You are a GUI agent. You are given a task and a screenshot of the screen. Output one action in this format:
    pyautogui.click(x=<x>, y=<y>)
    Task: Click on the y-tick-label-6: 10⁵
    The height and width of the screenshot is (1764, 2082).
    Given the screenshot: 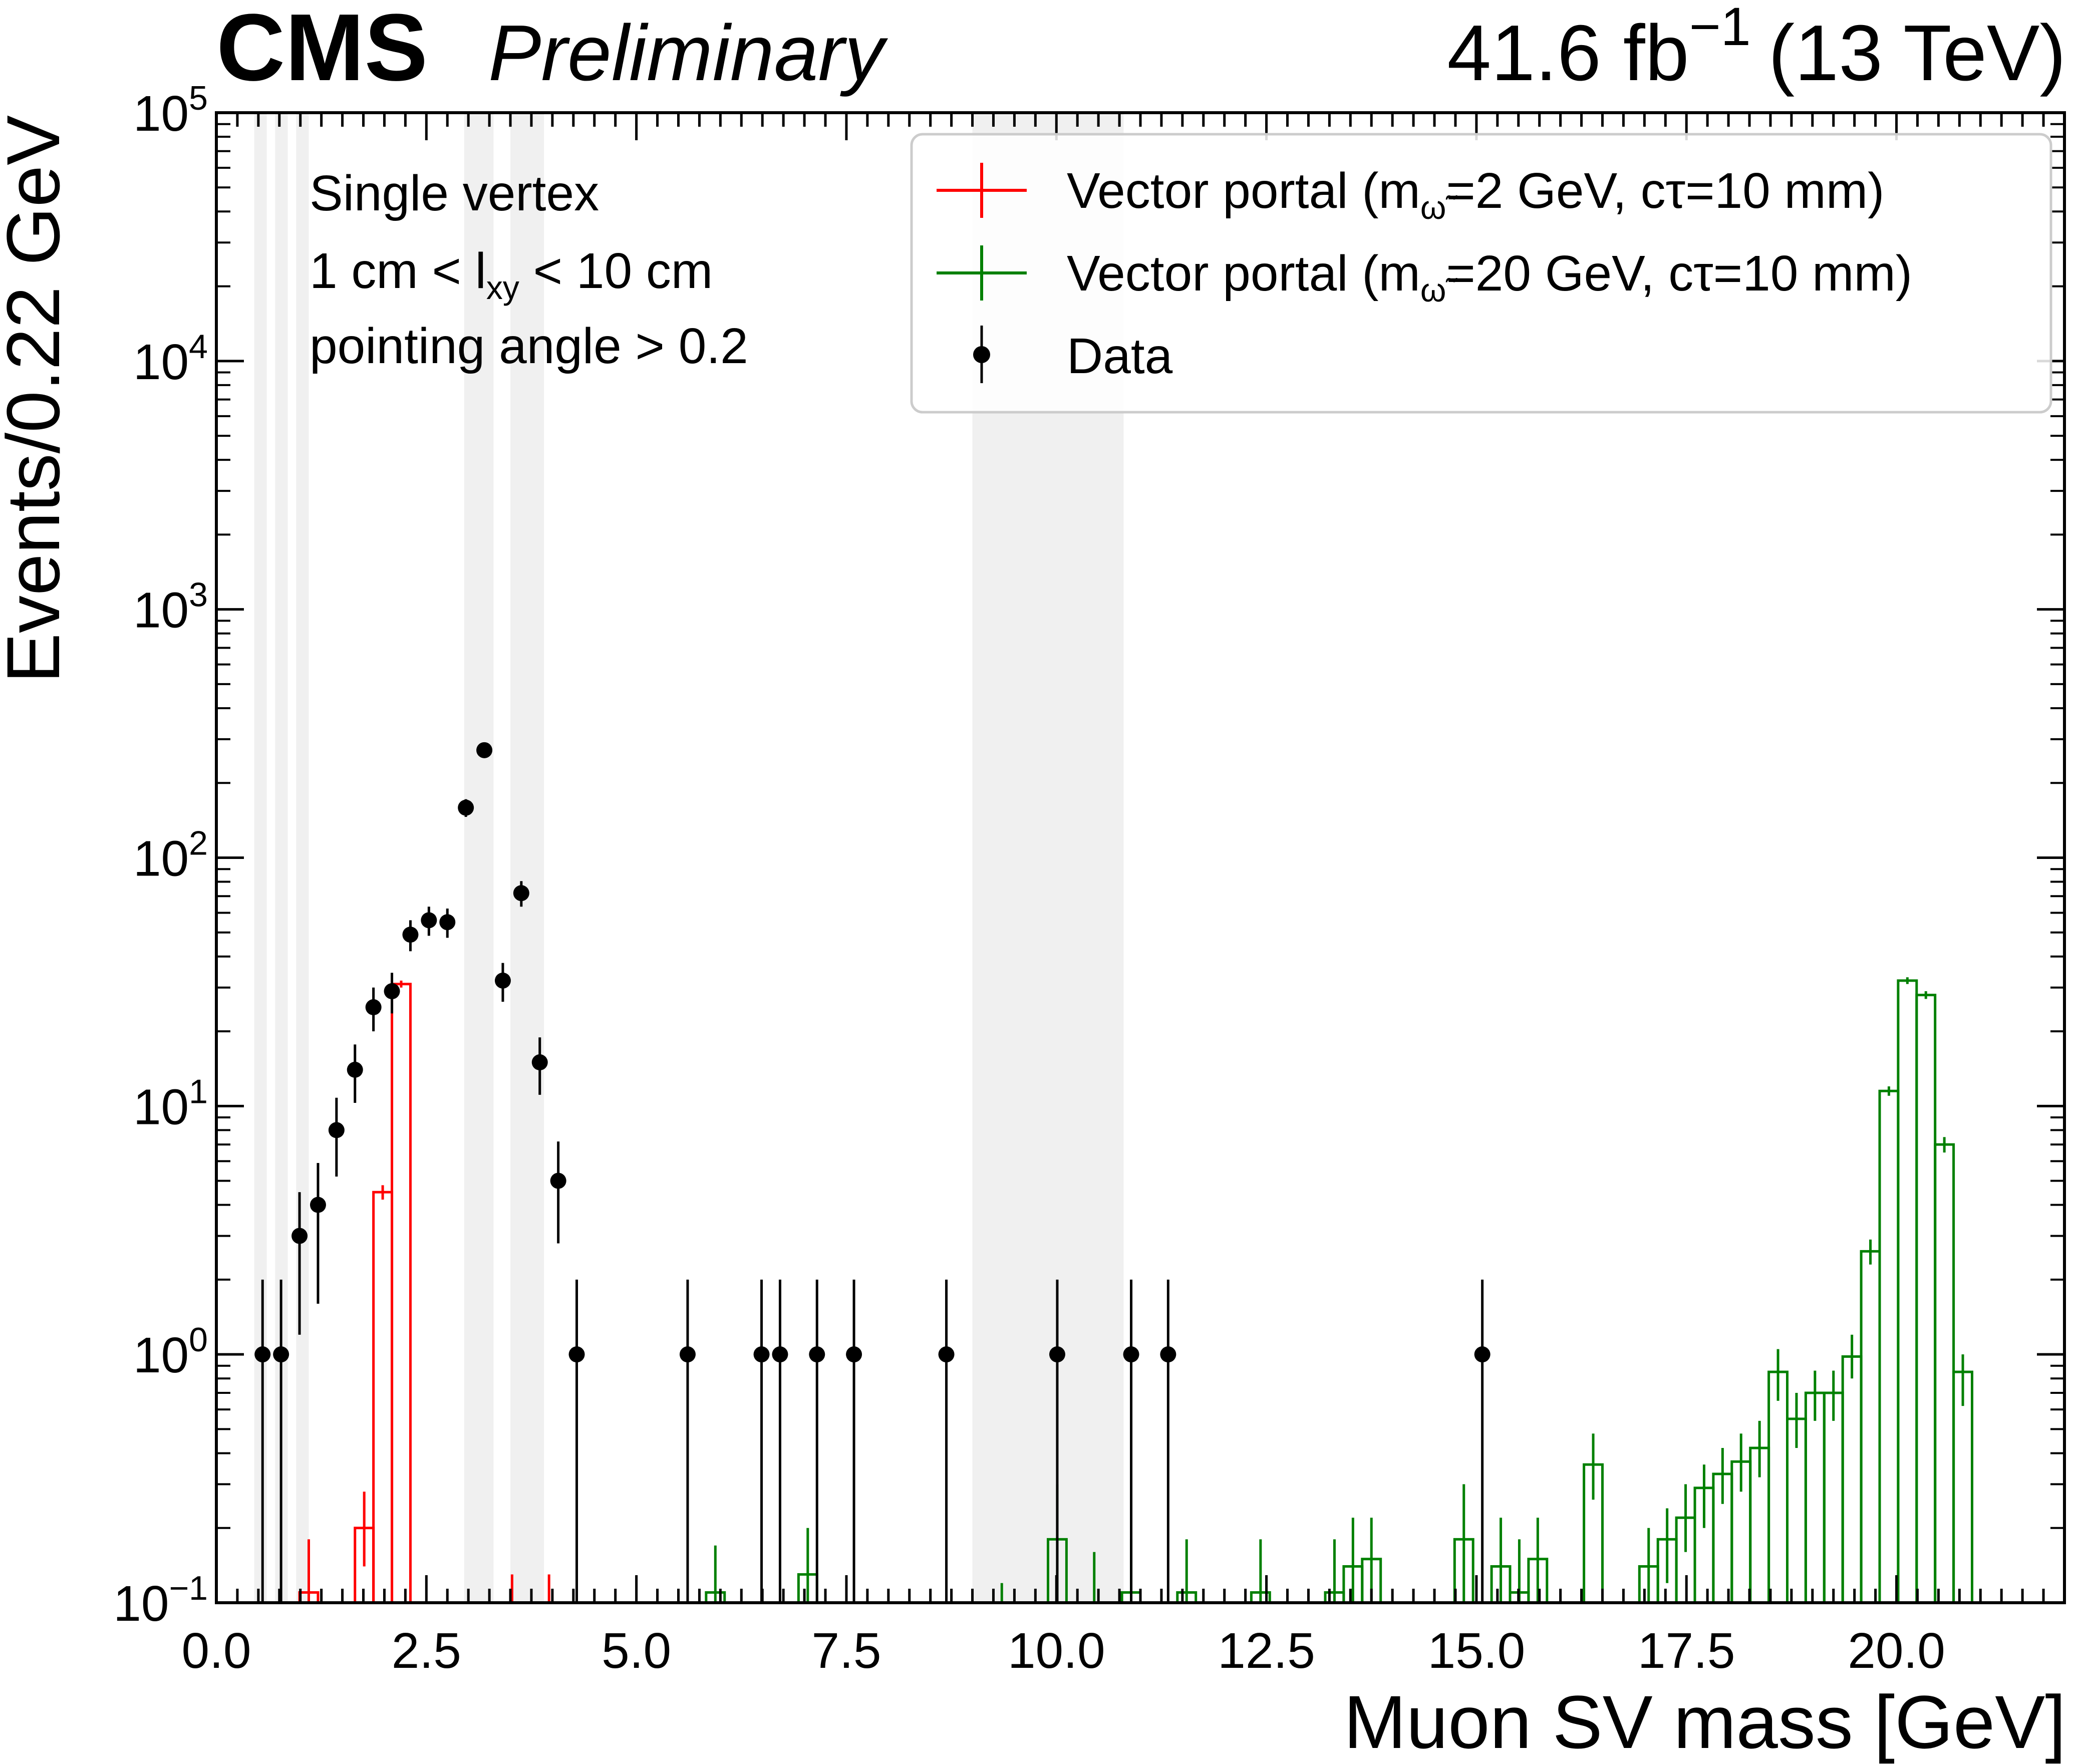 What is the action you would take?
    pyautogui.click(x=170, y=110)
    